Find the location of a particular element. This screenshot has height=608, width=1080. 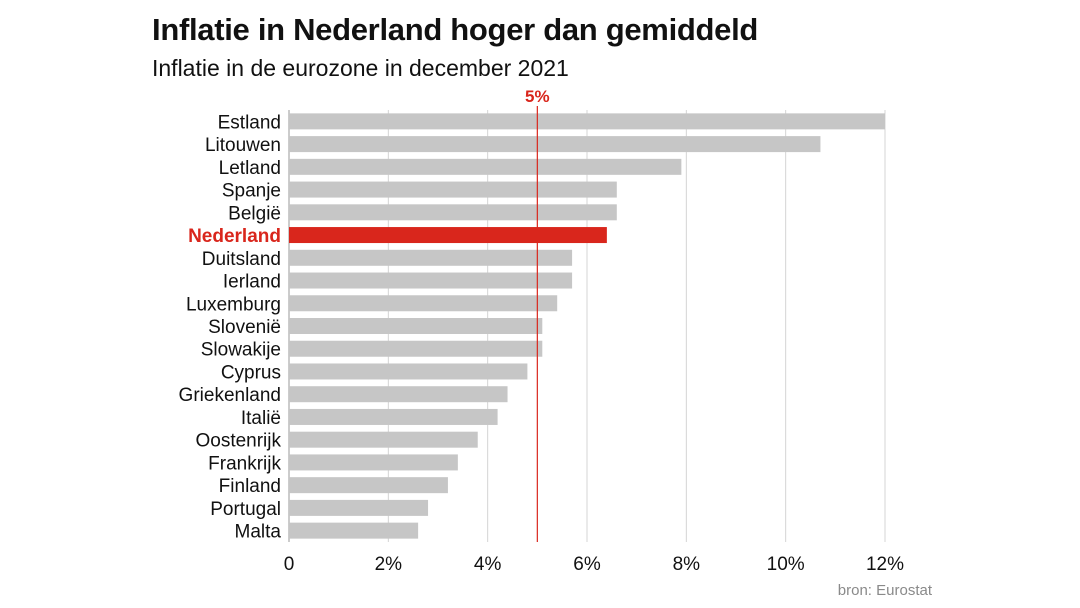

category-label: Frankrijk is located at coordinates (244, 463).